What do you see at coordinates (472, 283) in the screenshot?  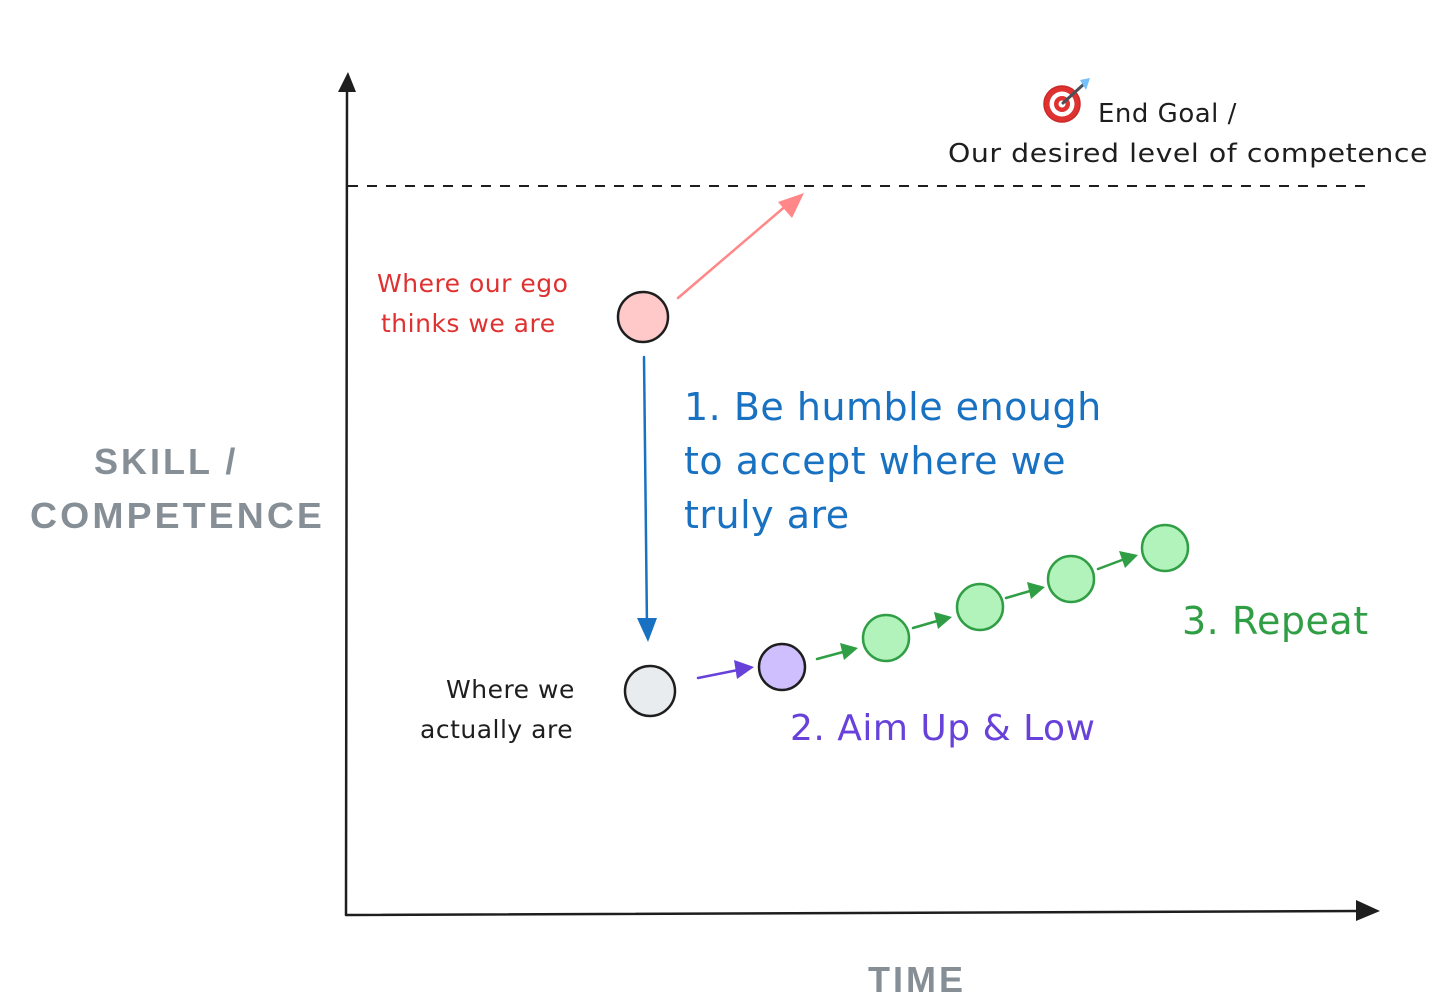 I see `ego-label-line1: Where our ego` at bounding box center [472, 283].